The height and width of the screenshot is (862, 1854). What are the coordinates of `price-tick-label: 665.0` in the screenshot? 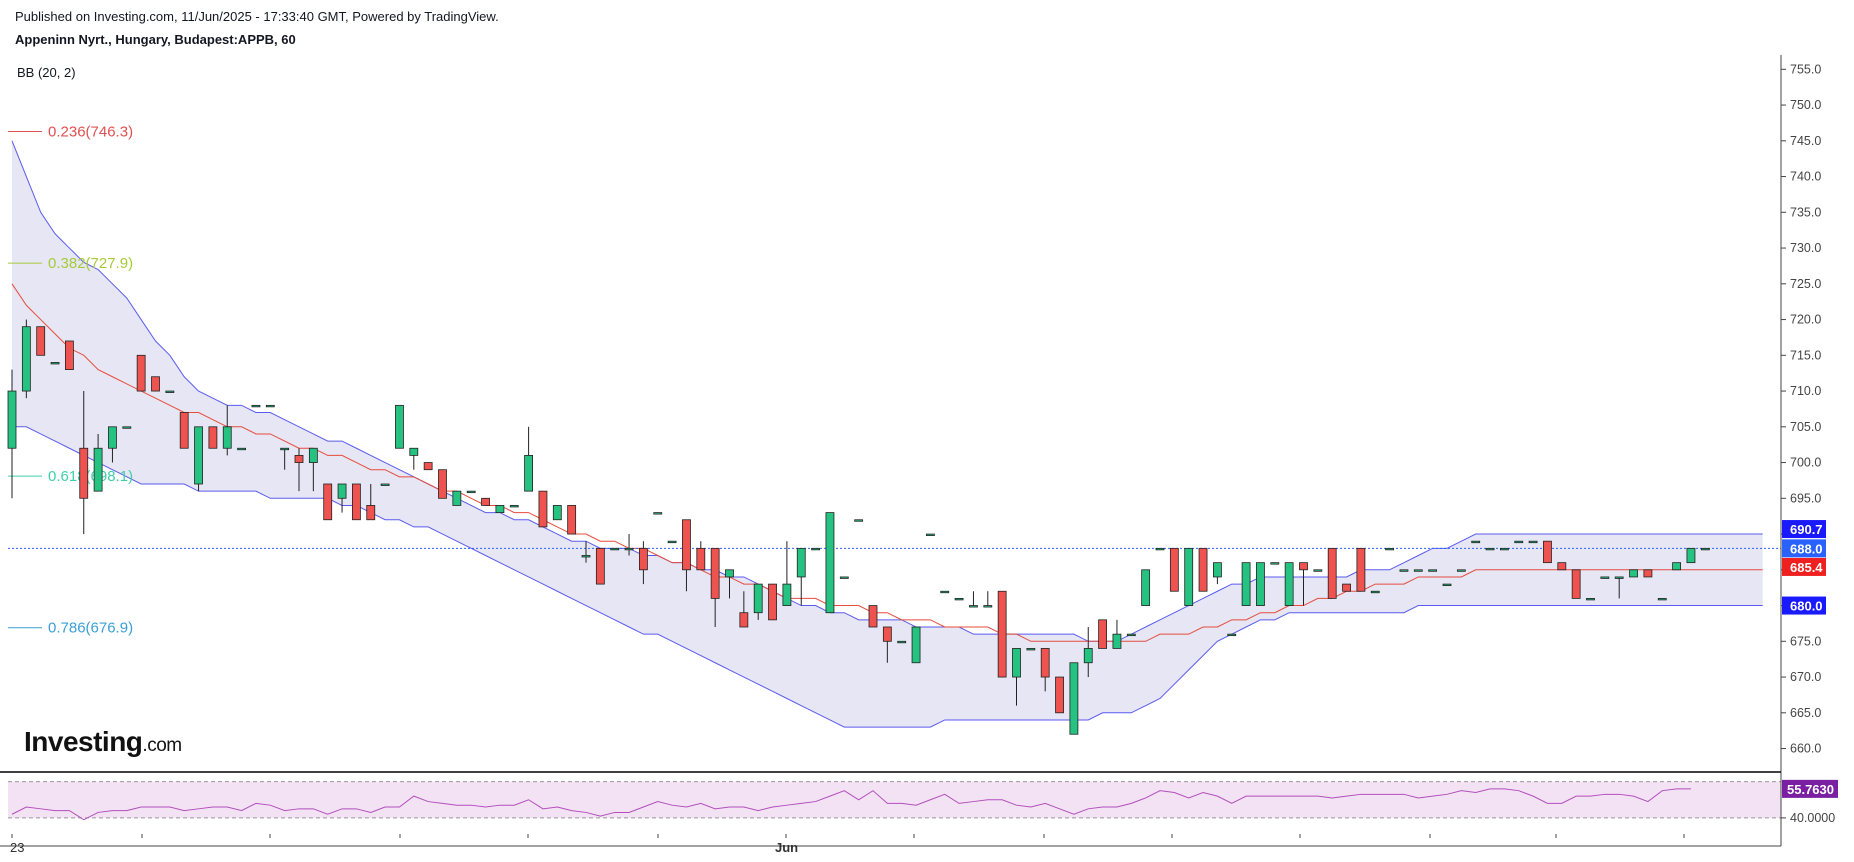 It's located at (1805, 713).